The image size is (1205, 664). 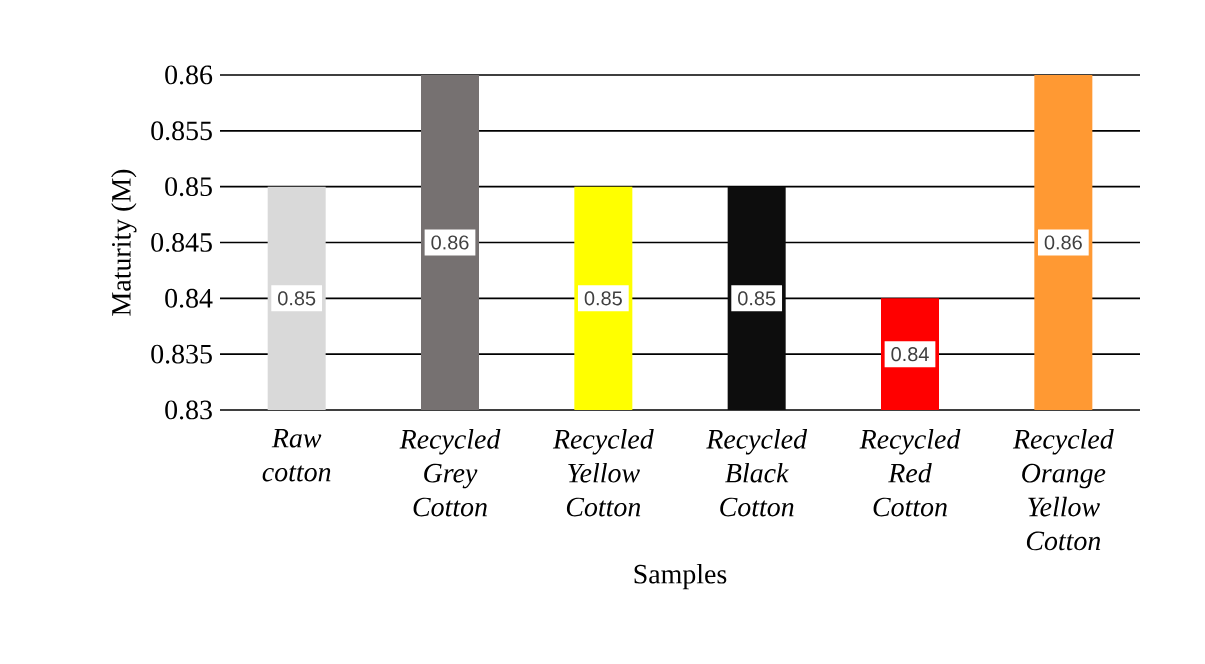 What do you see at coordinates (188, 410) in the screenshot?
I see `y-tick-label: 0.83` at bounding box center [188, 410].